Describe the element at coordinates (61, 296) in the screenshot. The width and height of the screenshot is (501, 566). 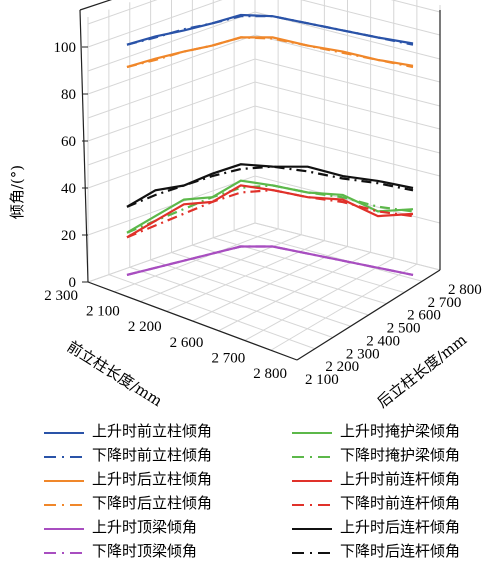
I see `x-tick-label: 2 300` at that location.